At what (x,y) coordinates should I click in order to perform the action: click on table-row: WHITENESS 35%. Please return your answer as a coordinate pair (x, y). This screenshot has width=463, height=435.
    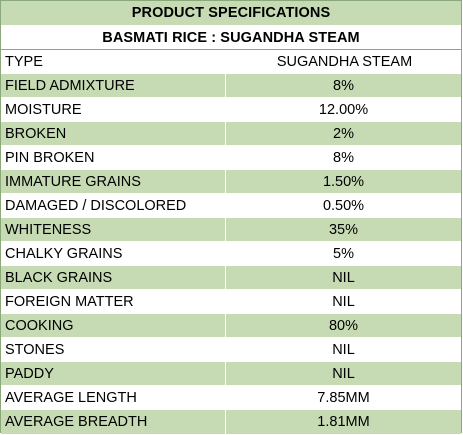
    Looking at the image, I should click on (231, 230).